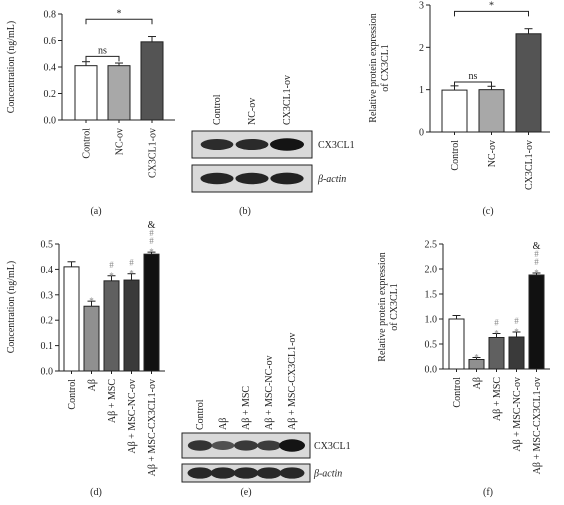 The image size is (564, 505). I want to click on significance-mark: &, so click(152, 225).